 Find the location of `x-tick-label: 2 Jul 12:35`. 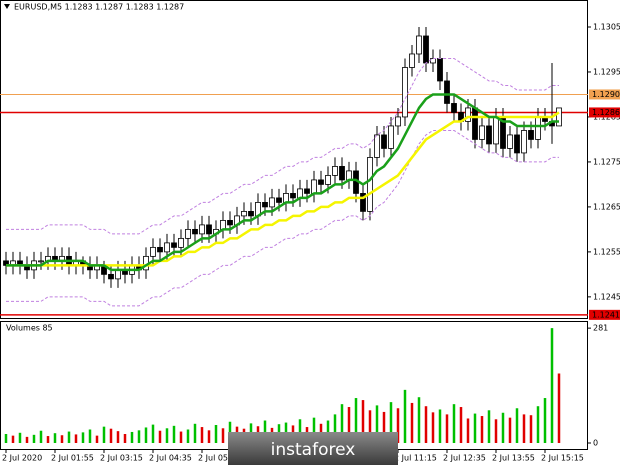

x-tick-label: 2 Jul 12:35 is located at coordinates (464, 458).